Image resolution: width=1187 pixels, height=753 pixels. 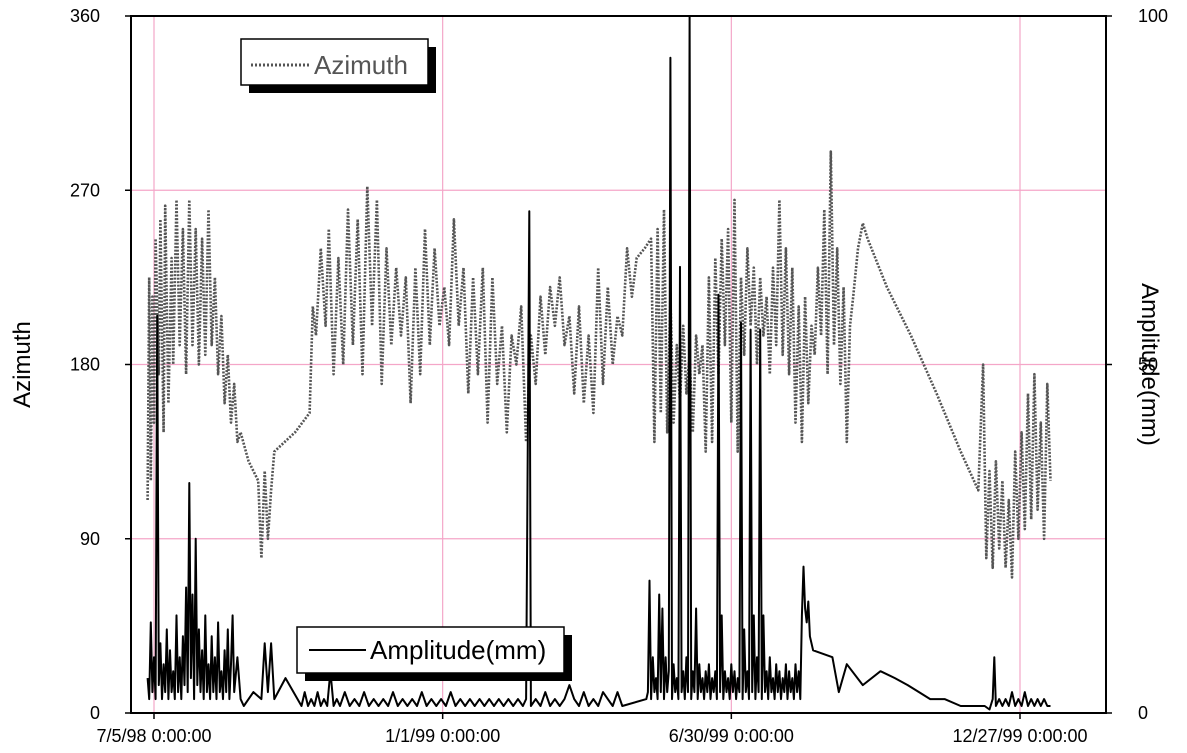 I want to click on legend-azimuth: Azimuth, so click(x=338, y=65).